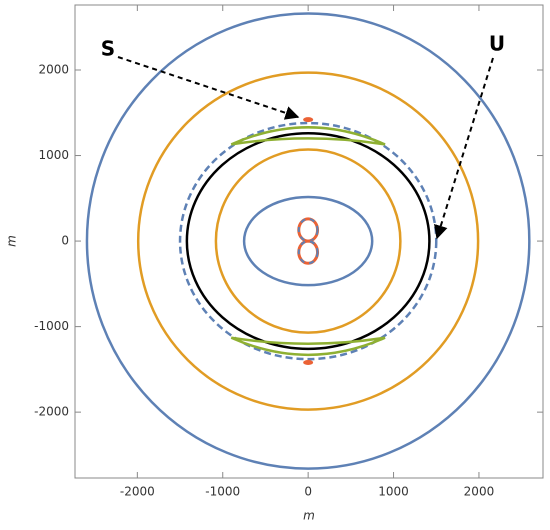 The image size is (550, 530). What do you see at coordinates (51, 326) in the screenshot?
I see `y-tick-label: -1000` at bounding box center [51, 326].